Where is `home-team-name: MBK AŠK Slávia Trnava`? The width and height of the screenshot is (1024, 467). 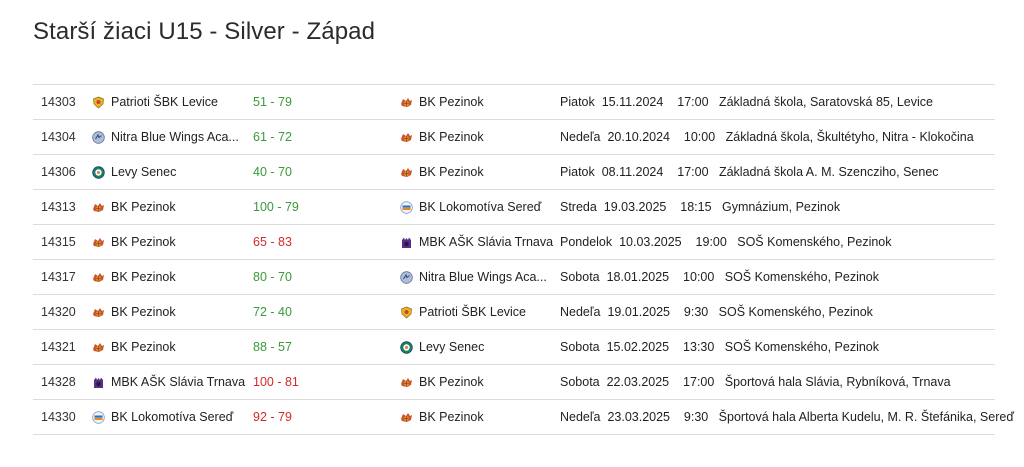
home-team-name: MBK AŠK Slávia Trnava is located at coordinates (178, 382).